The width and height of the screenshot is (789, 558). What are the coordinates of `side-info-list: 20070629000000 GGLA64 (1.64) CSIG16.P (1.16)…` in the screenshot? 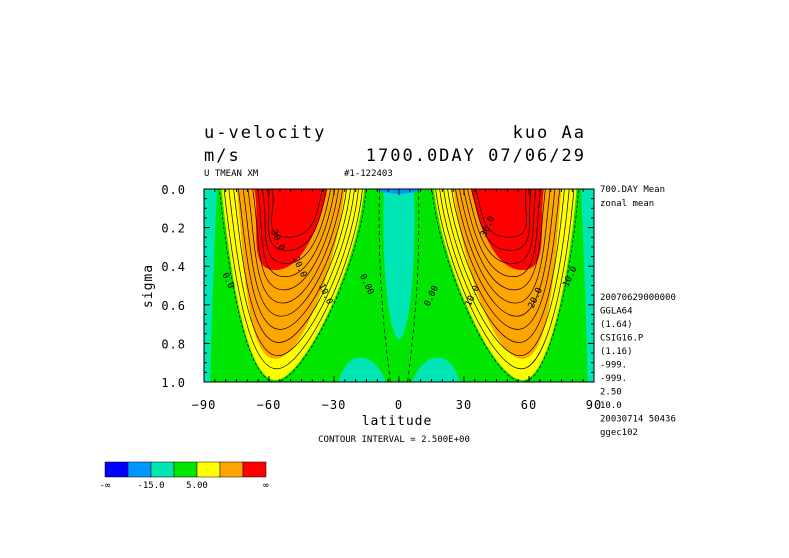 It's located at (638, 365).